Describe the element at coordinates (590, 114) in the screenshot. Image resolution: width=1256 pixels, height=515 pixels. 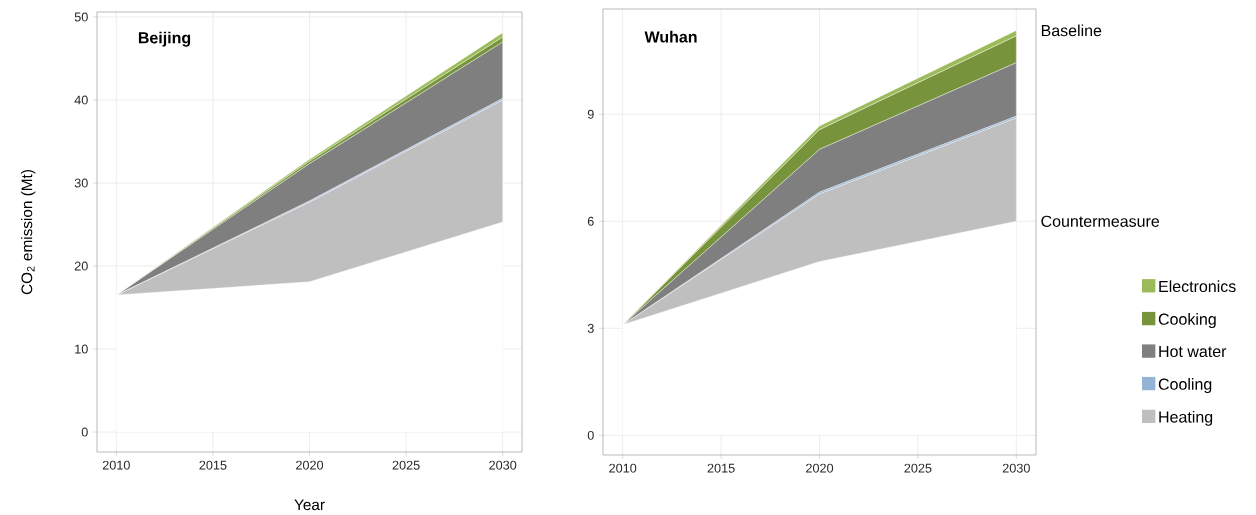
I see `y-tick-label: 9` at that location.